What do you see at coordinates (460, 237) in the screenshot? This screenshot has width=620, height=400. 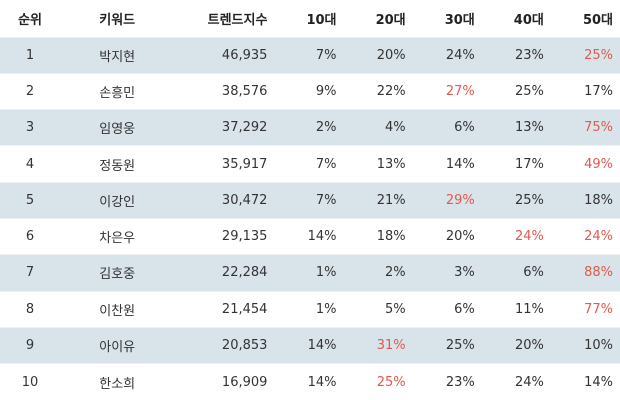 I see `age-30s-cell: 20%` at bounding box center [460, 237].